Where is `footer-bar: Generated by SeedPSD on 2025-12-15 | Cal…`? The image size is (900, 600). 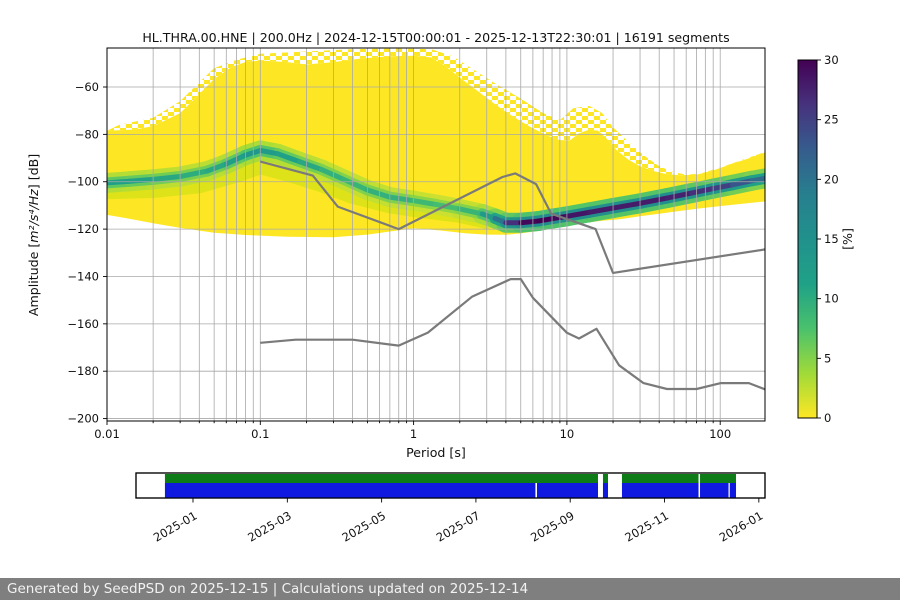 footer-bar: Generated by SeedPSD on 2025-12-15 | Cal… is located at coordinates (450, 589).